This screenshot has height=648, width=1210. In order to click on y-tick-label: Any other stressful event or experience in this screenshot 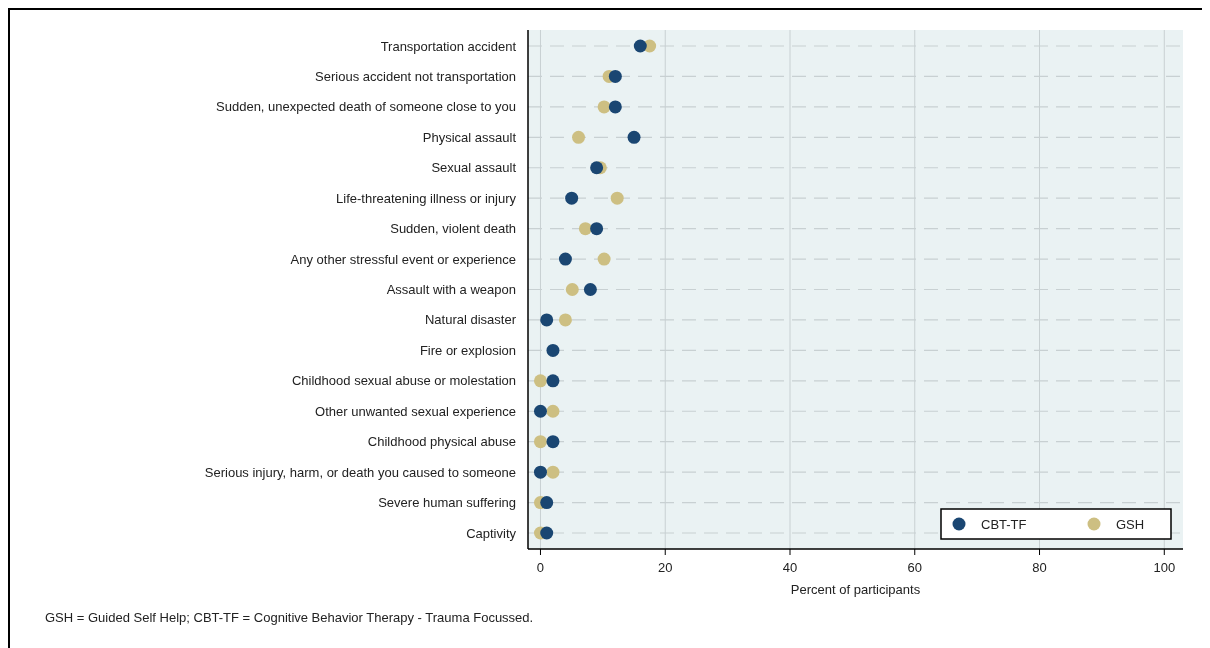, I will do `click(403, 259)`.